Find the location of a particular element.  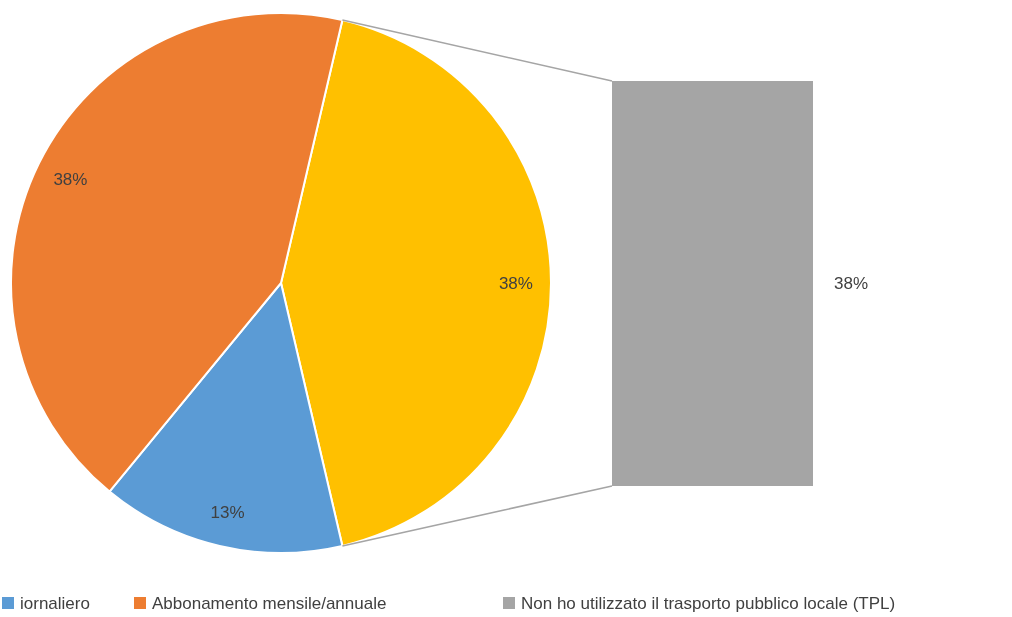

legend-label: iornaliero is located at coordinates (55, 603).